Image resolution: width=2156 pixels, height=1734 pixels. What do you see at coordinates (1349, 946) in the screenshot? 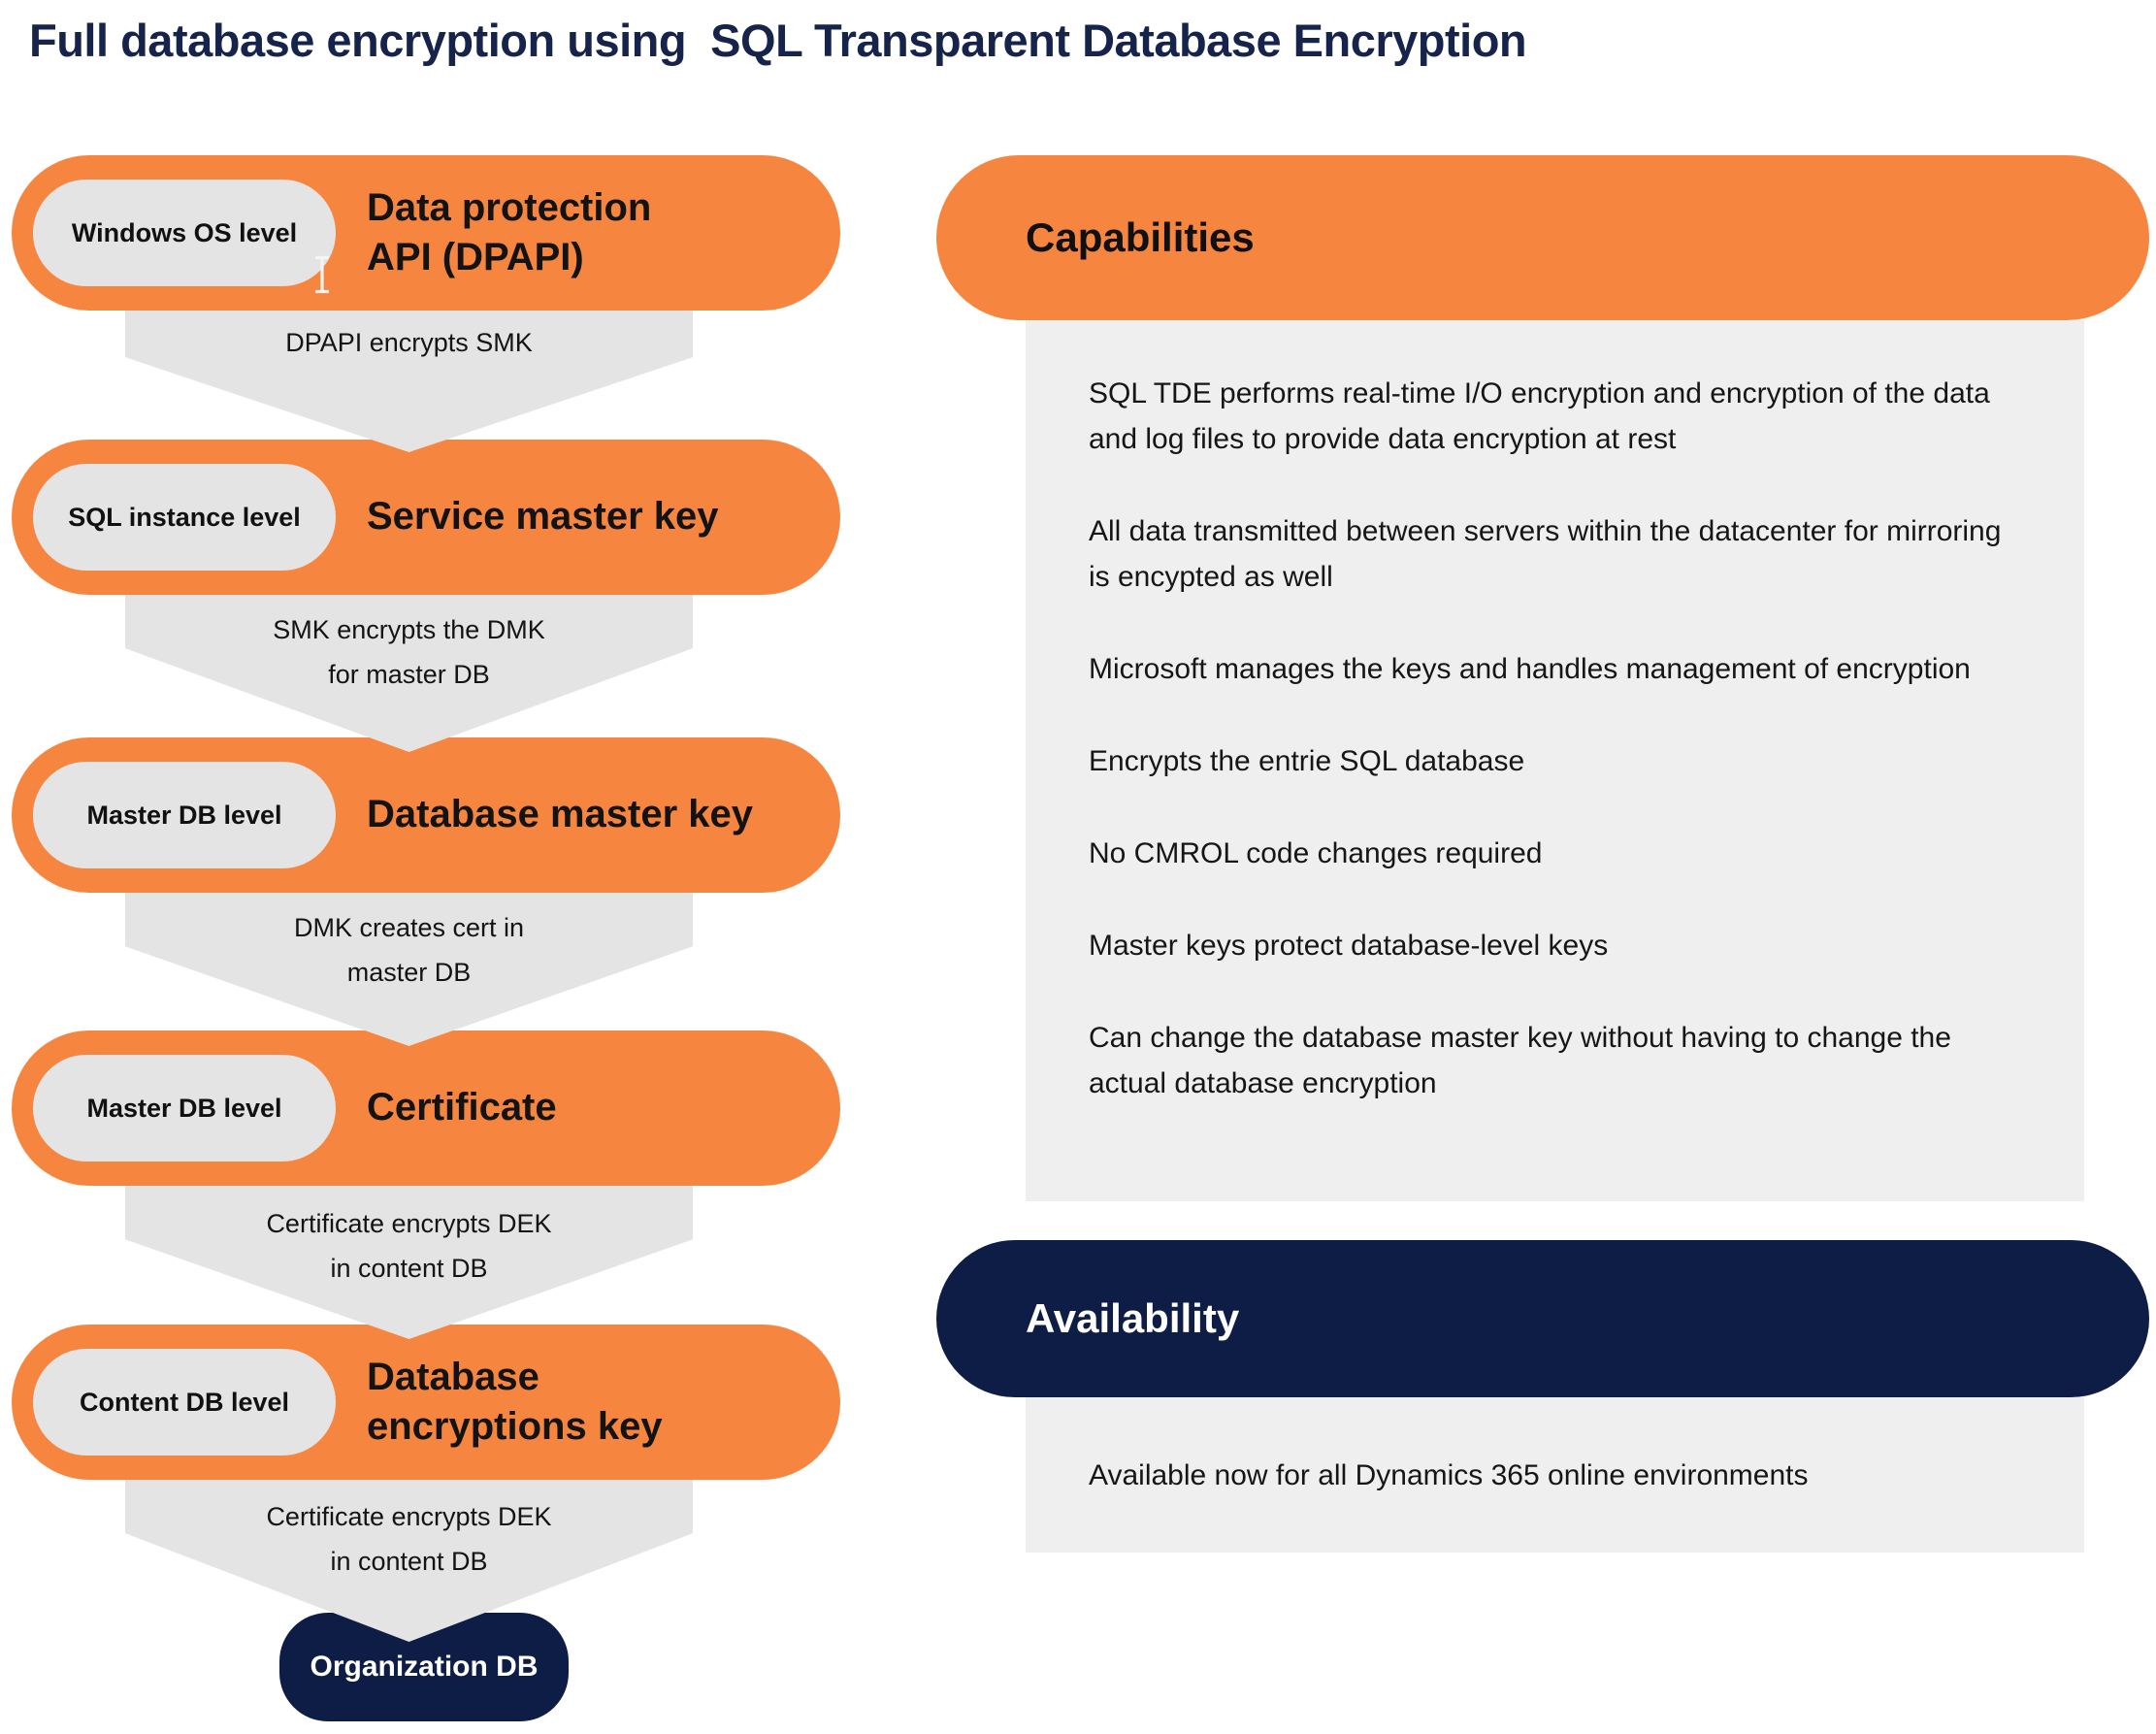
I see `capability-item: Master keys protect database-level keys` at bounding box center [1349, 946].